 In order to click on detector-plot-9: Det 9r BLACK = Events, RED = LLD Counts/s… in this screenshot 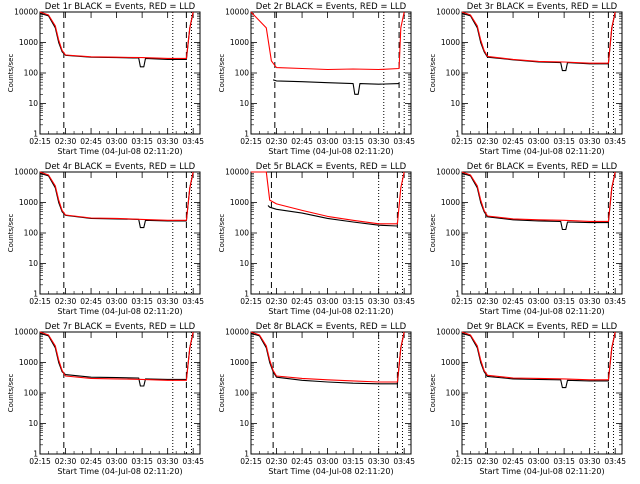, I will do `click(527, 399)`.